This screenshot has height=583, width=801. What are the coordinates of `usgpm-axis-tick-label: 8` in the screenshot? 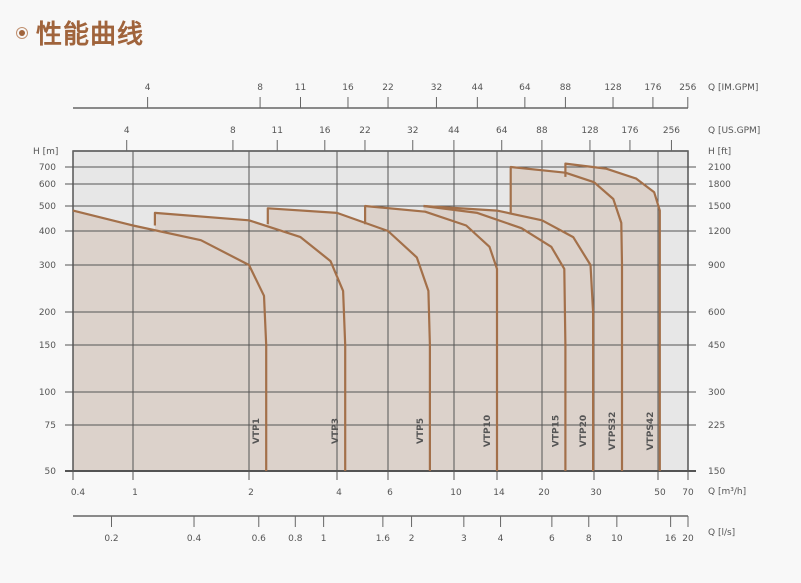 It's located at (233, 131).